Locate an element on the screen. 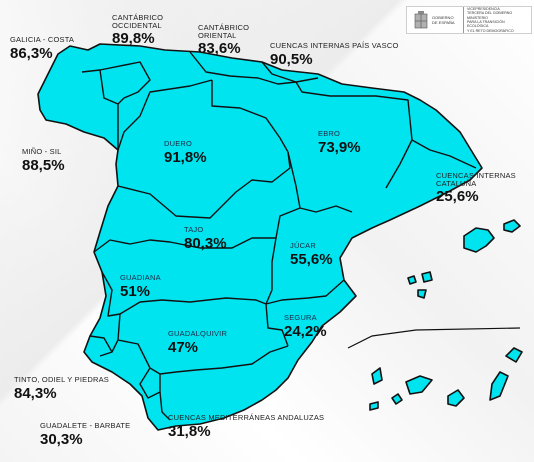 This screenshot has height=462, width=534. basin-name: CUENCAS MEDITERRÁNEAS ANDALUZAS is located at coordinates (246, 417).